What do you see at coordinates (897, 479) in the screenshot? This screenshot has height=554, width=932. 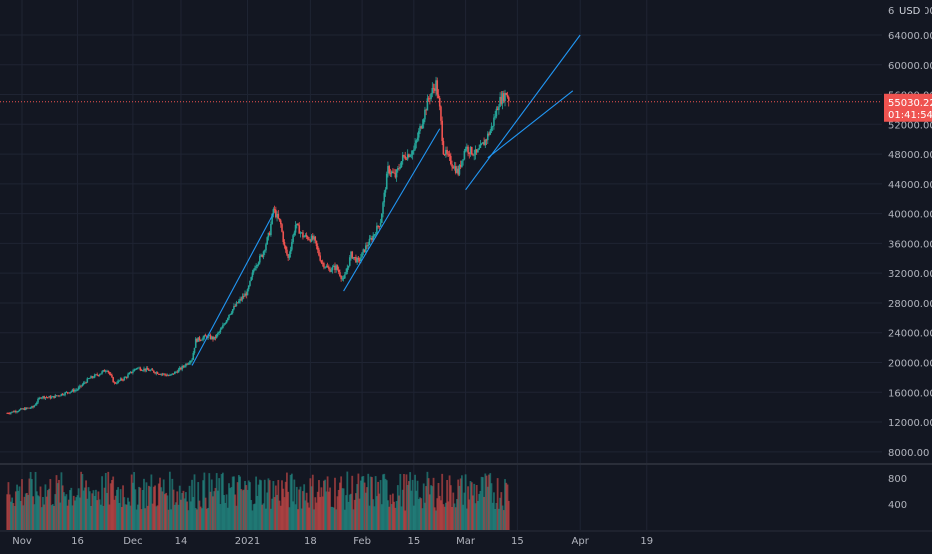 I see `volume-axis-label: 800` at bounding box center [897, 479].